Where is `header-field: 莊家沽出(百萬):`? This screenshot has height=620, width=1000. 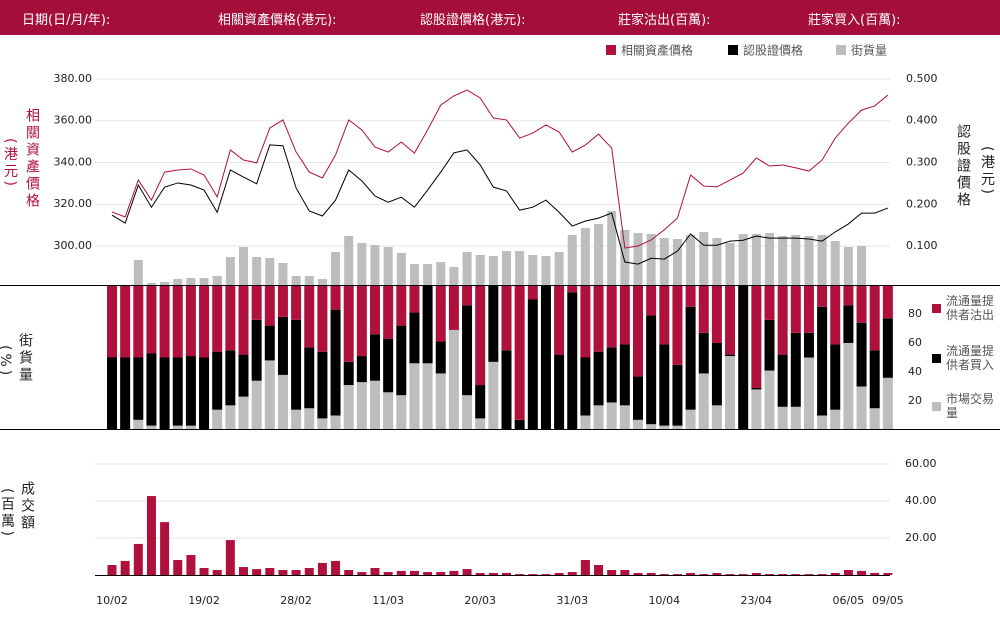 header-field: 莊家沽出(百萬): is located at coordinates (664, 20).